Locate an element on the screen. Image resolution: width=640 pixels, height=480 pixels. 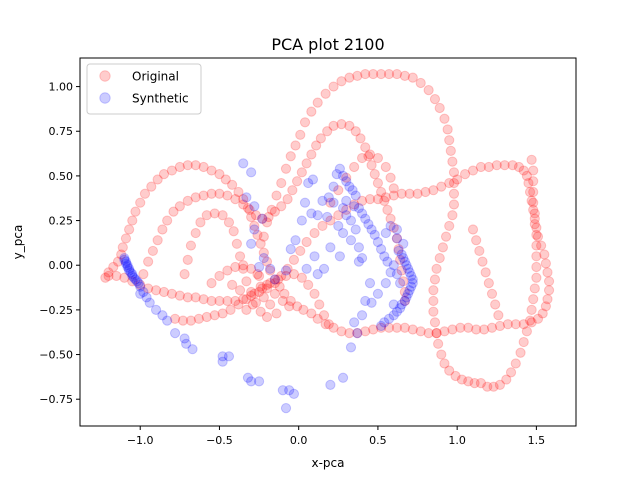
x-tick-label-0: −1.0 is located at coordinates (140, 440).